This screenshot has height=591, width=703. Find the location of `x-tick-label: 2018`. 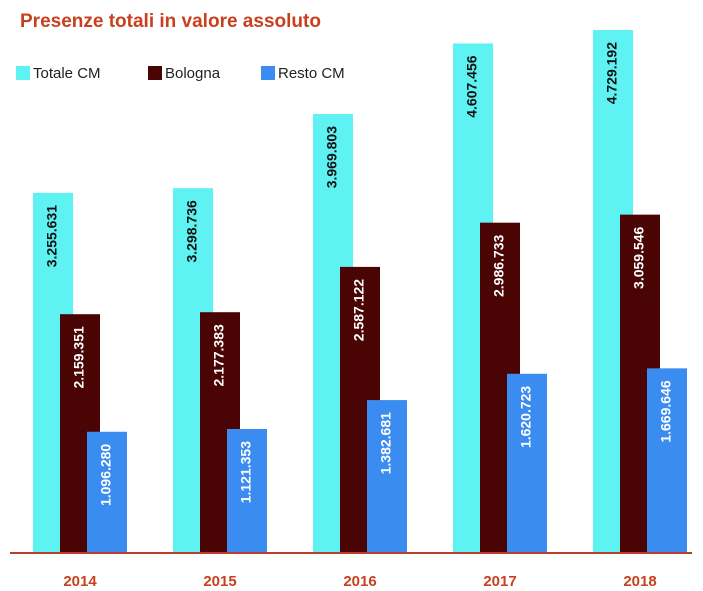

x-tick-label: 2018 is located at coordinates (639, 581).